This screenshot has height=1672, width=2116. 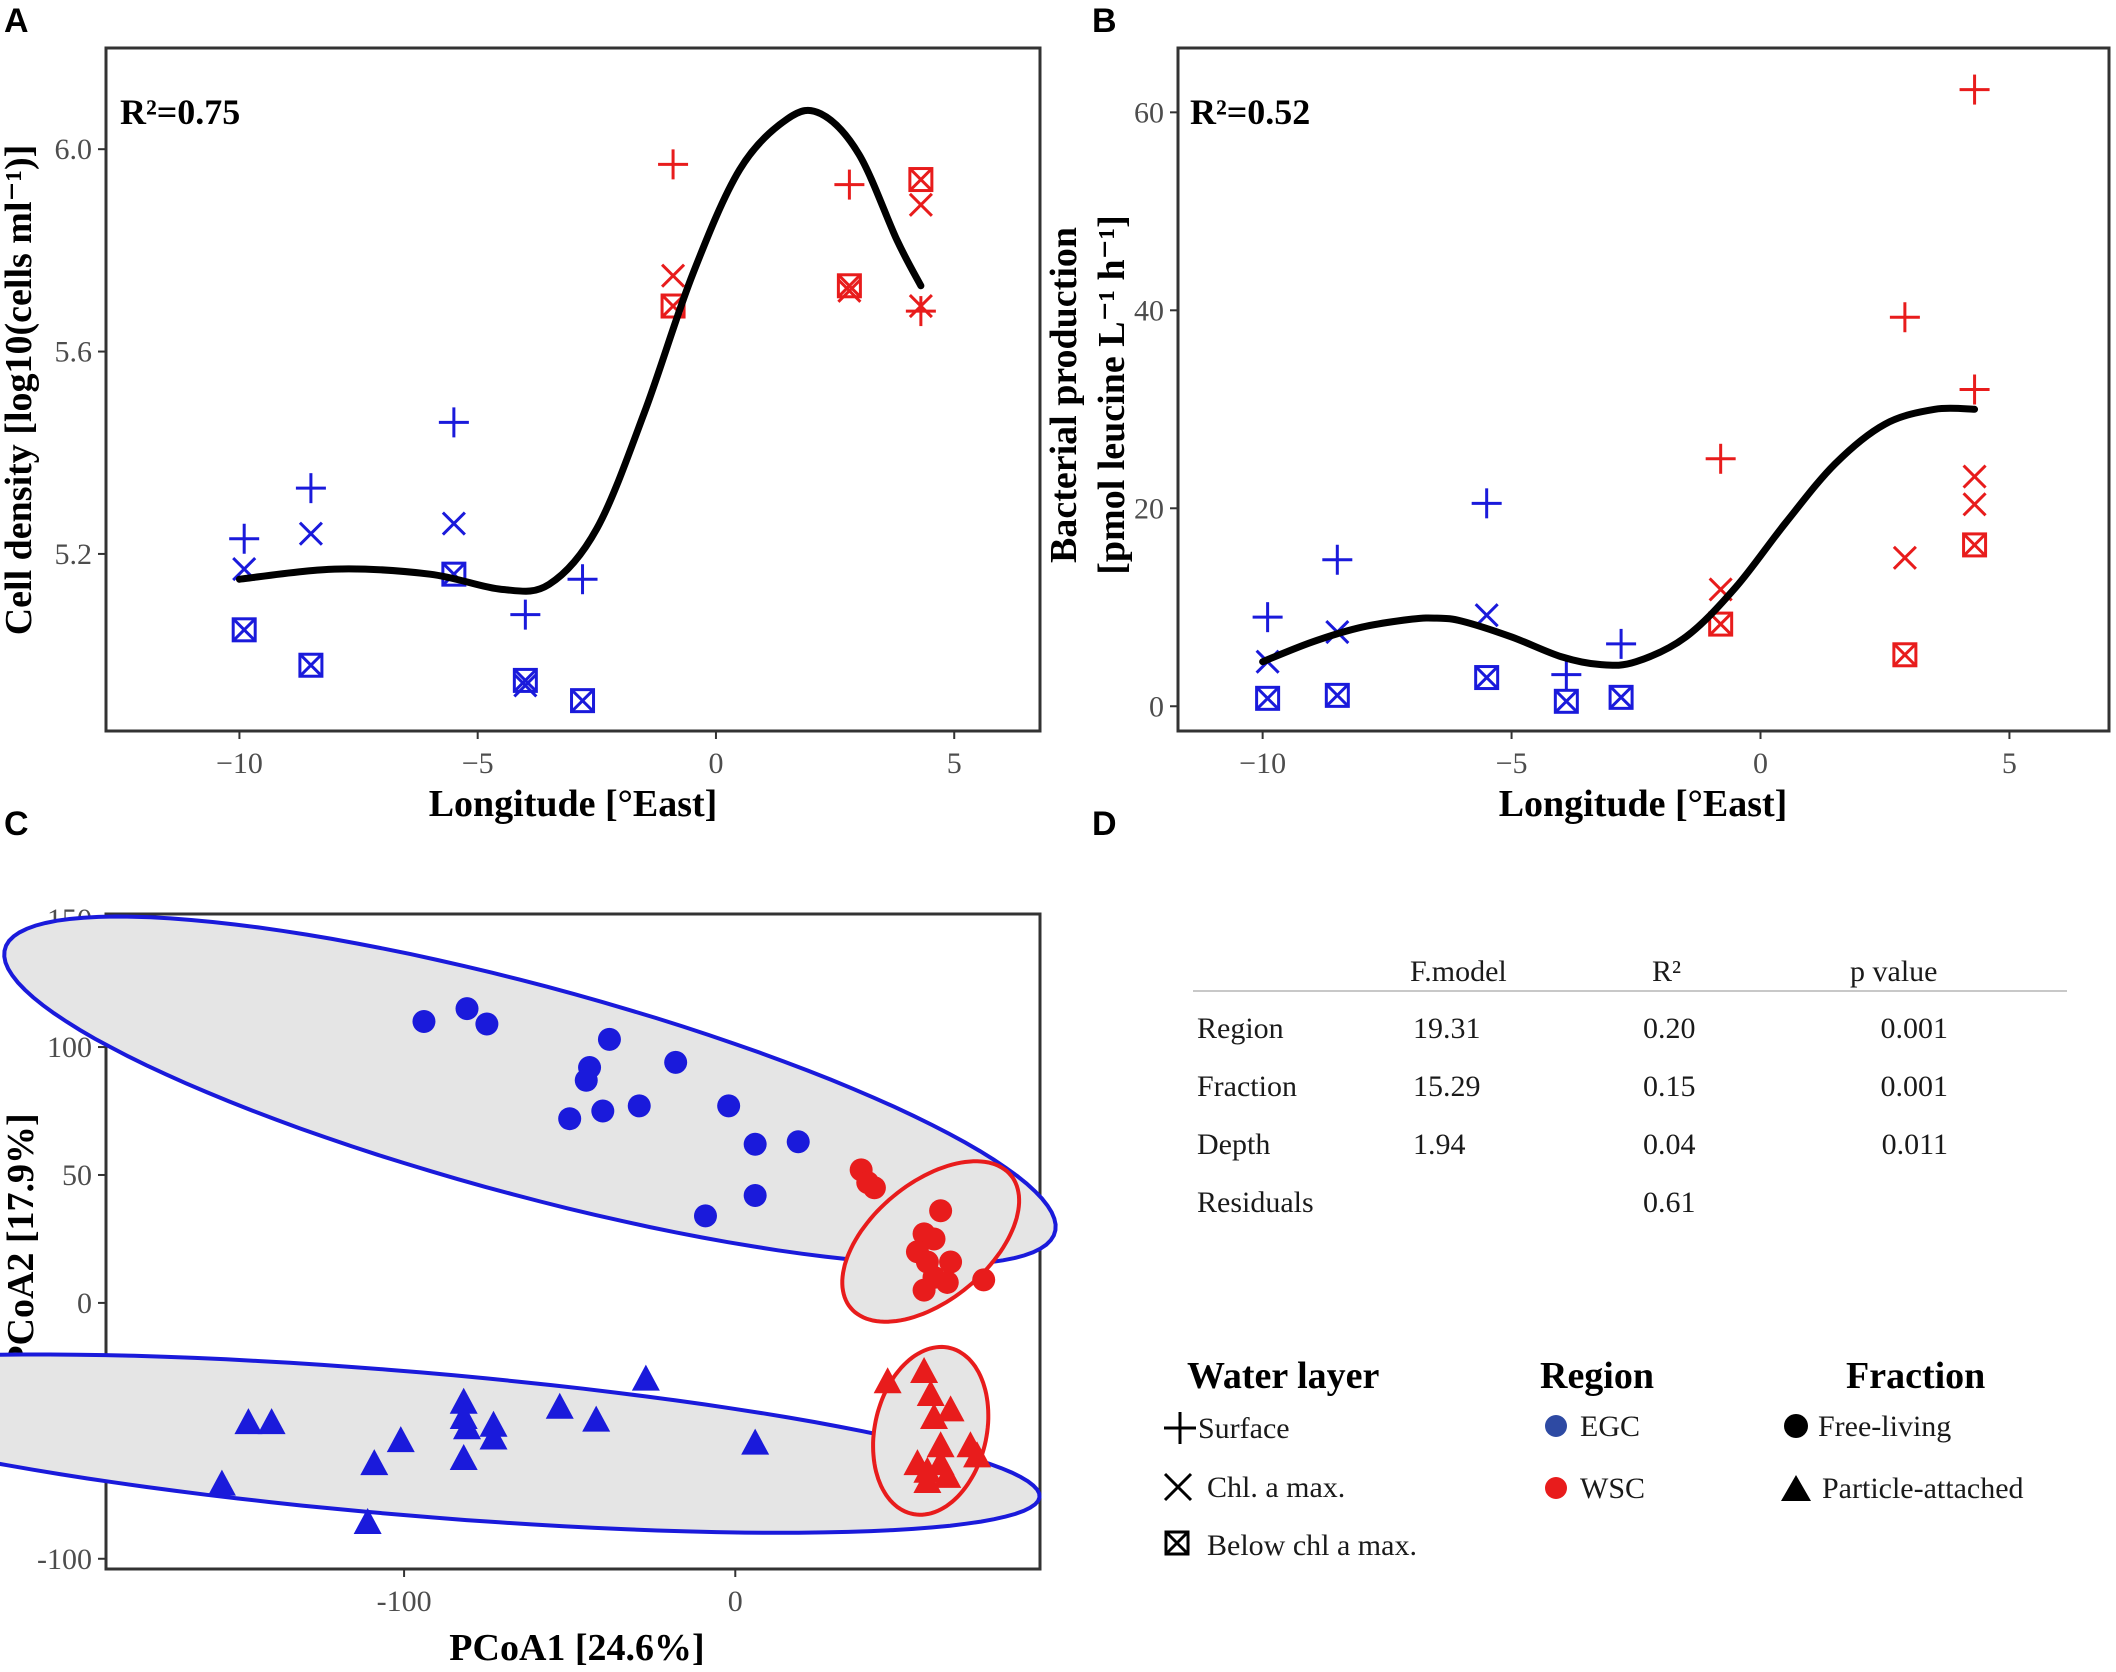 I want to click on legend-particle-attached-icon, so click(x=1796, y=1488).